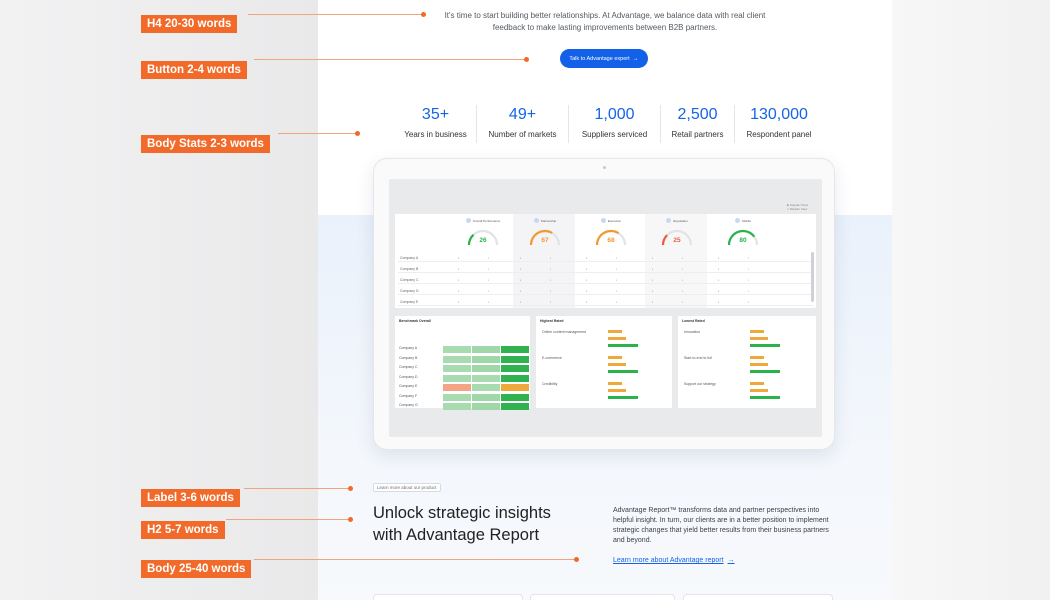  Describe the element at coordinates (605, 269) in the screenshot. I see `company-row: Company B ▪ ▪ ▪ ▪ ▪ ▪ ▪ ▪ ▪ ▪` at that location.